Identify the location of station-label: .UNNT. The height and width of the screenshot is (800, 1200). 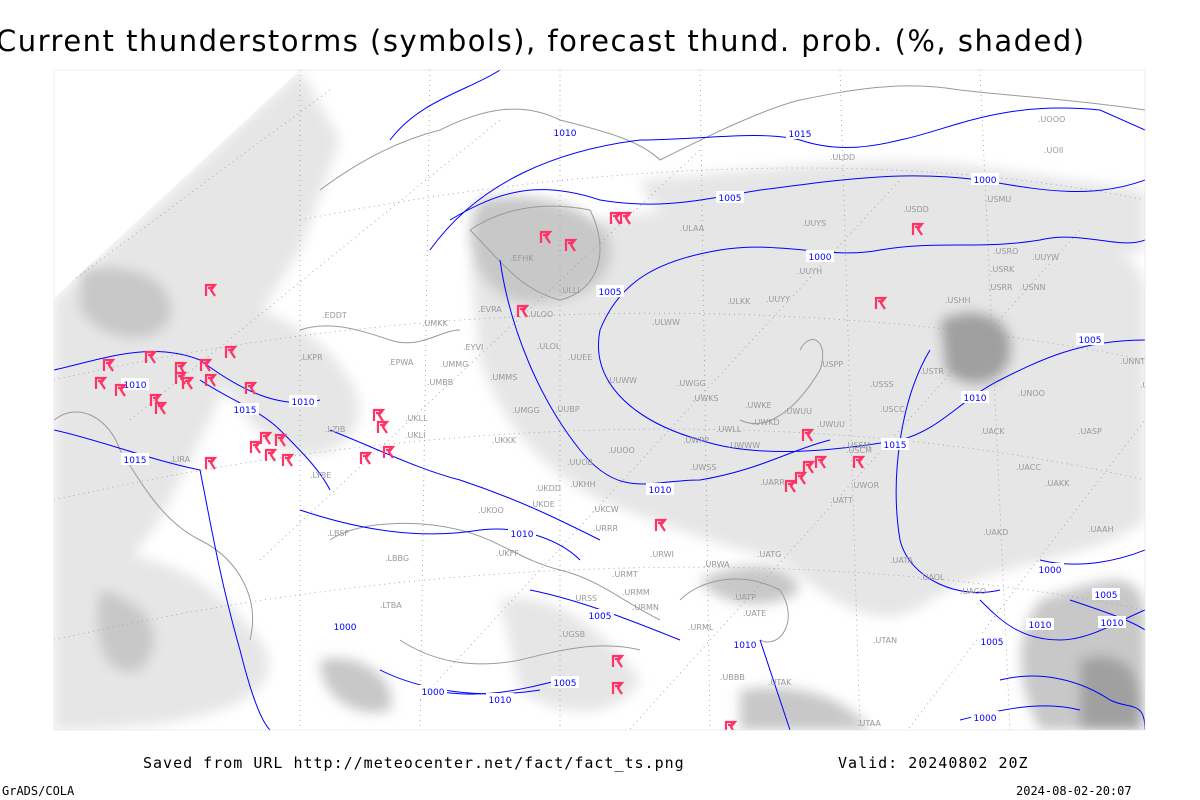
(1132, 361).